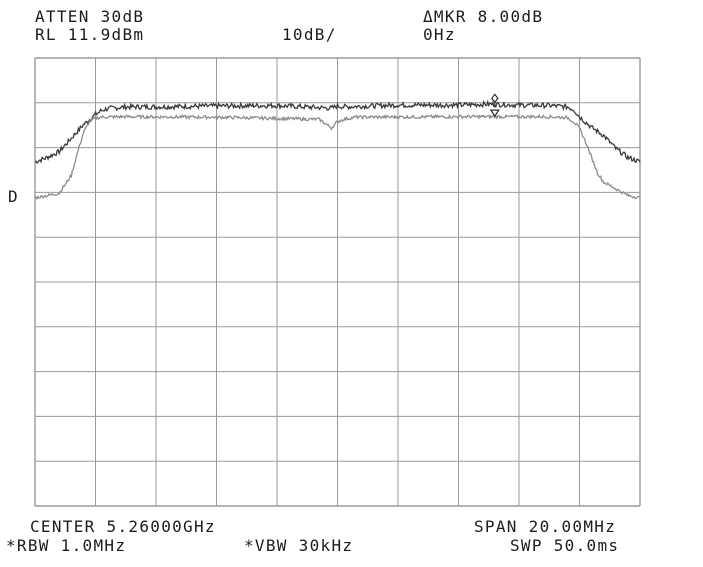 The image size is (703, 567). Describe the element at coordinates (483, 16) in the screenshot. I see `delta-marker-readout: ΔMKR 8.00dB` at that location.